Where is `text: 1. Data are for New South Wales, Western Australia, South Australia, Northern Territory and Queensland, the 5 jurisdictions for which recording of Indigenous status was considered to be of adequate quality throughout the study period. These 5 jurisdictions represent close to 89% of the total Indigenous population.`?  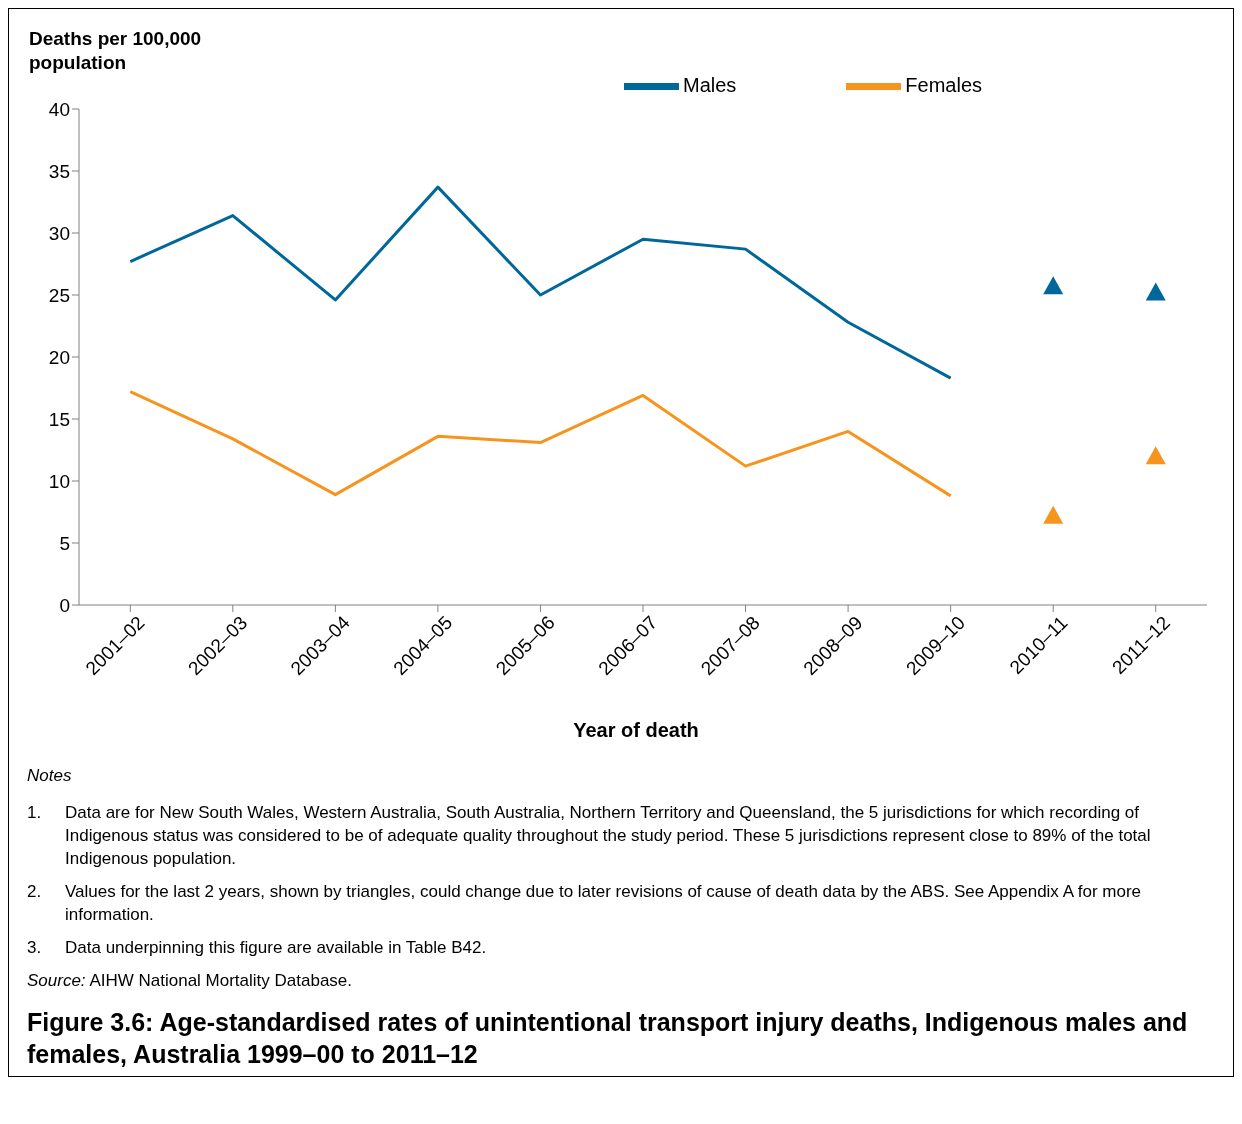
text: 1. Data are for New South Wales, Western Australia, South Australia, Northern Territory and Queensland, the 5 jurisdictions for which recording of Indigenous status was considered to be of adequate quality throughout the study period. These 5 jurisdictions represent close to 89% of the total Indigenous population. is located at coordinates (589, 835).